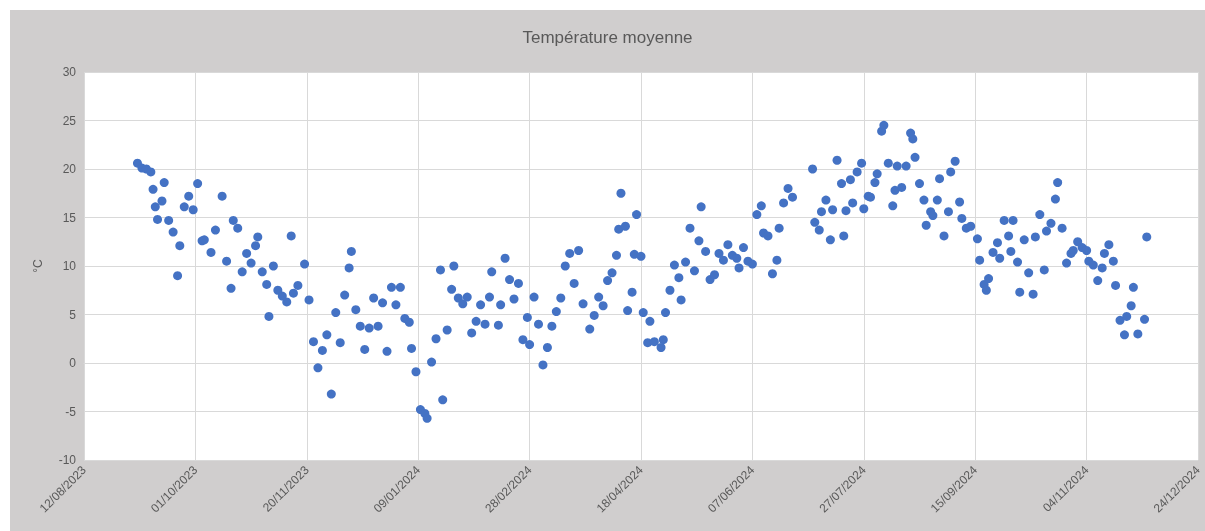 The image size is (1205, 531). I want to click on y-tick-label: 30, so click(69, 72).